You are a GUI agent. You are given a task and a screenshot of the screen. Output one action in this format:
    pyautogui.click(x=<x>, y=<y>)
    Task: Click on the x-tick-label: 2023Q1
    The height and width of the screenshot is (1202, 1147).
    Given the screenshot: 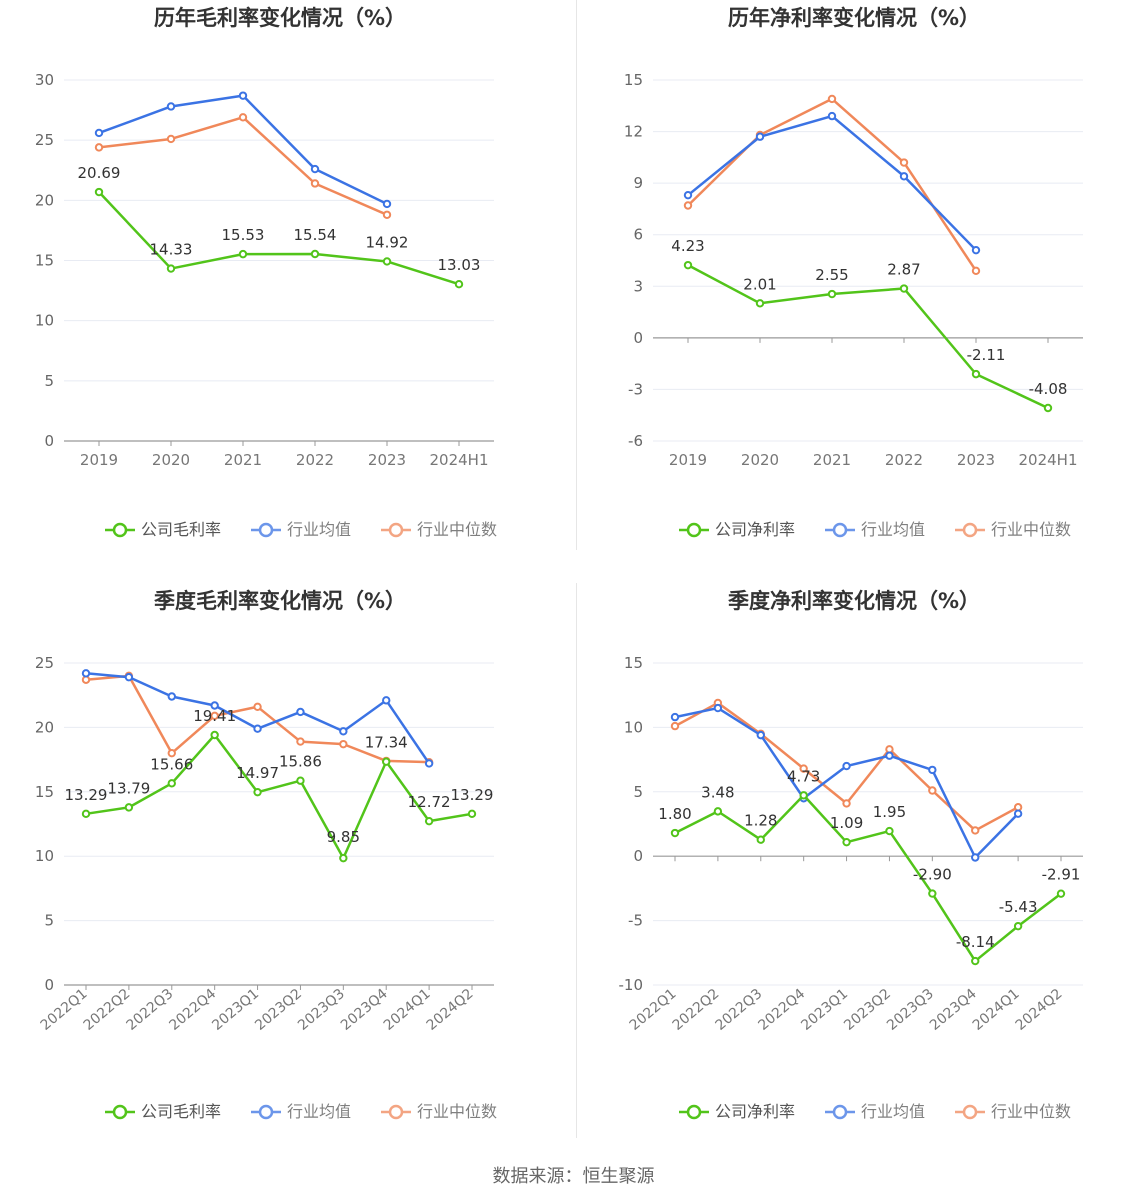 What is the action you would take?
    pyautogui.click(x=824, y=1010)
    